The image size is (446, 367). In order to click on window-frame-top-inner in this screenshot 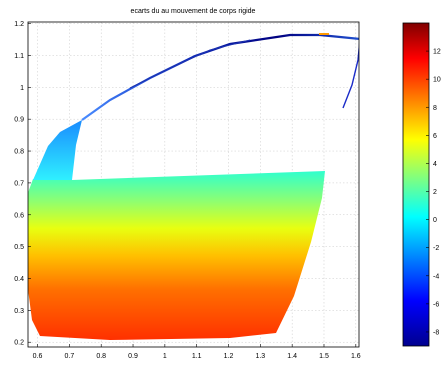, I will do `click(190, 64)`.